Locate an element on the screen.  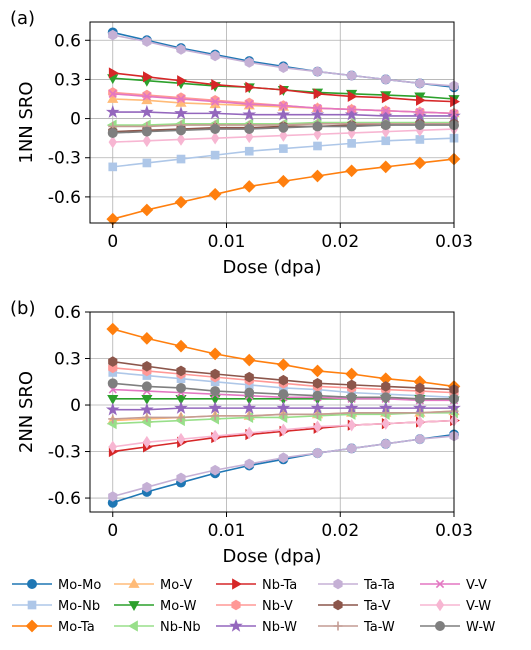
x-tick-label: 0.02 is located at coordinates (340, 531).